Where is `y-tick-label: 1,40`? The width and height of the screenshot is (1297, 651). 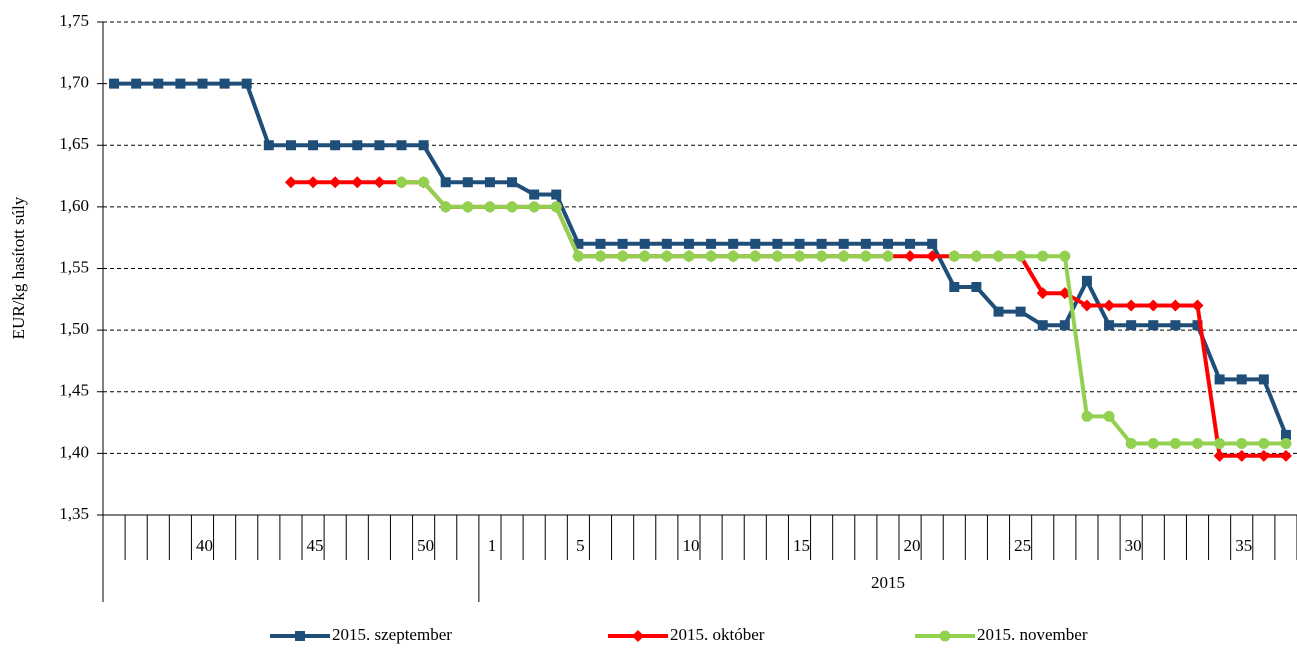
y-tick-label: 1,40 is located at coordinates (74, 451).